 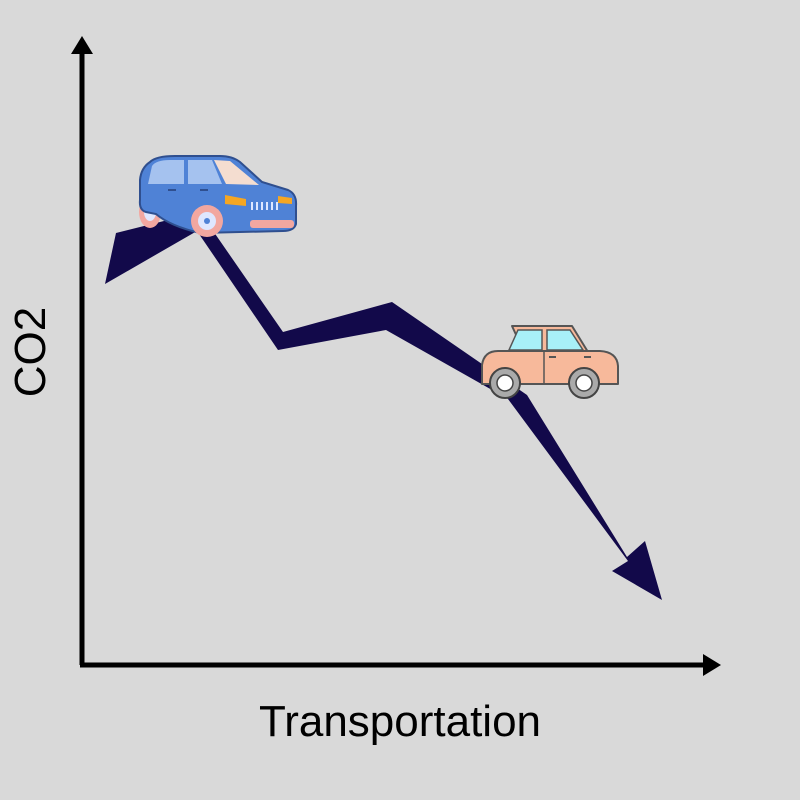 What do you see at coordinates (30, 352) in the screenshot?
I see `y-axis-label: CO2` at bounding box center [30, 352].